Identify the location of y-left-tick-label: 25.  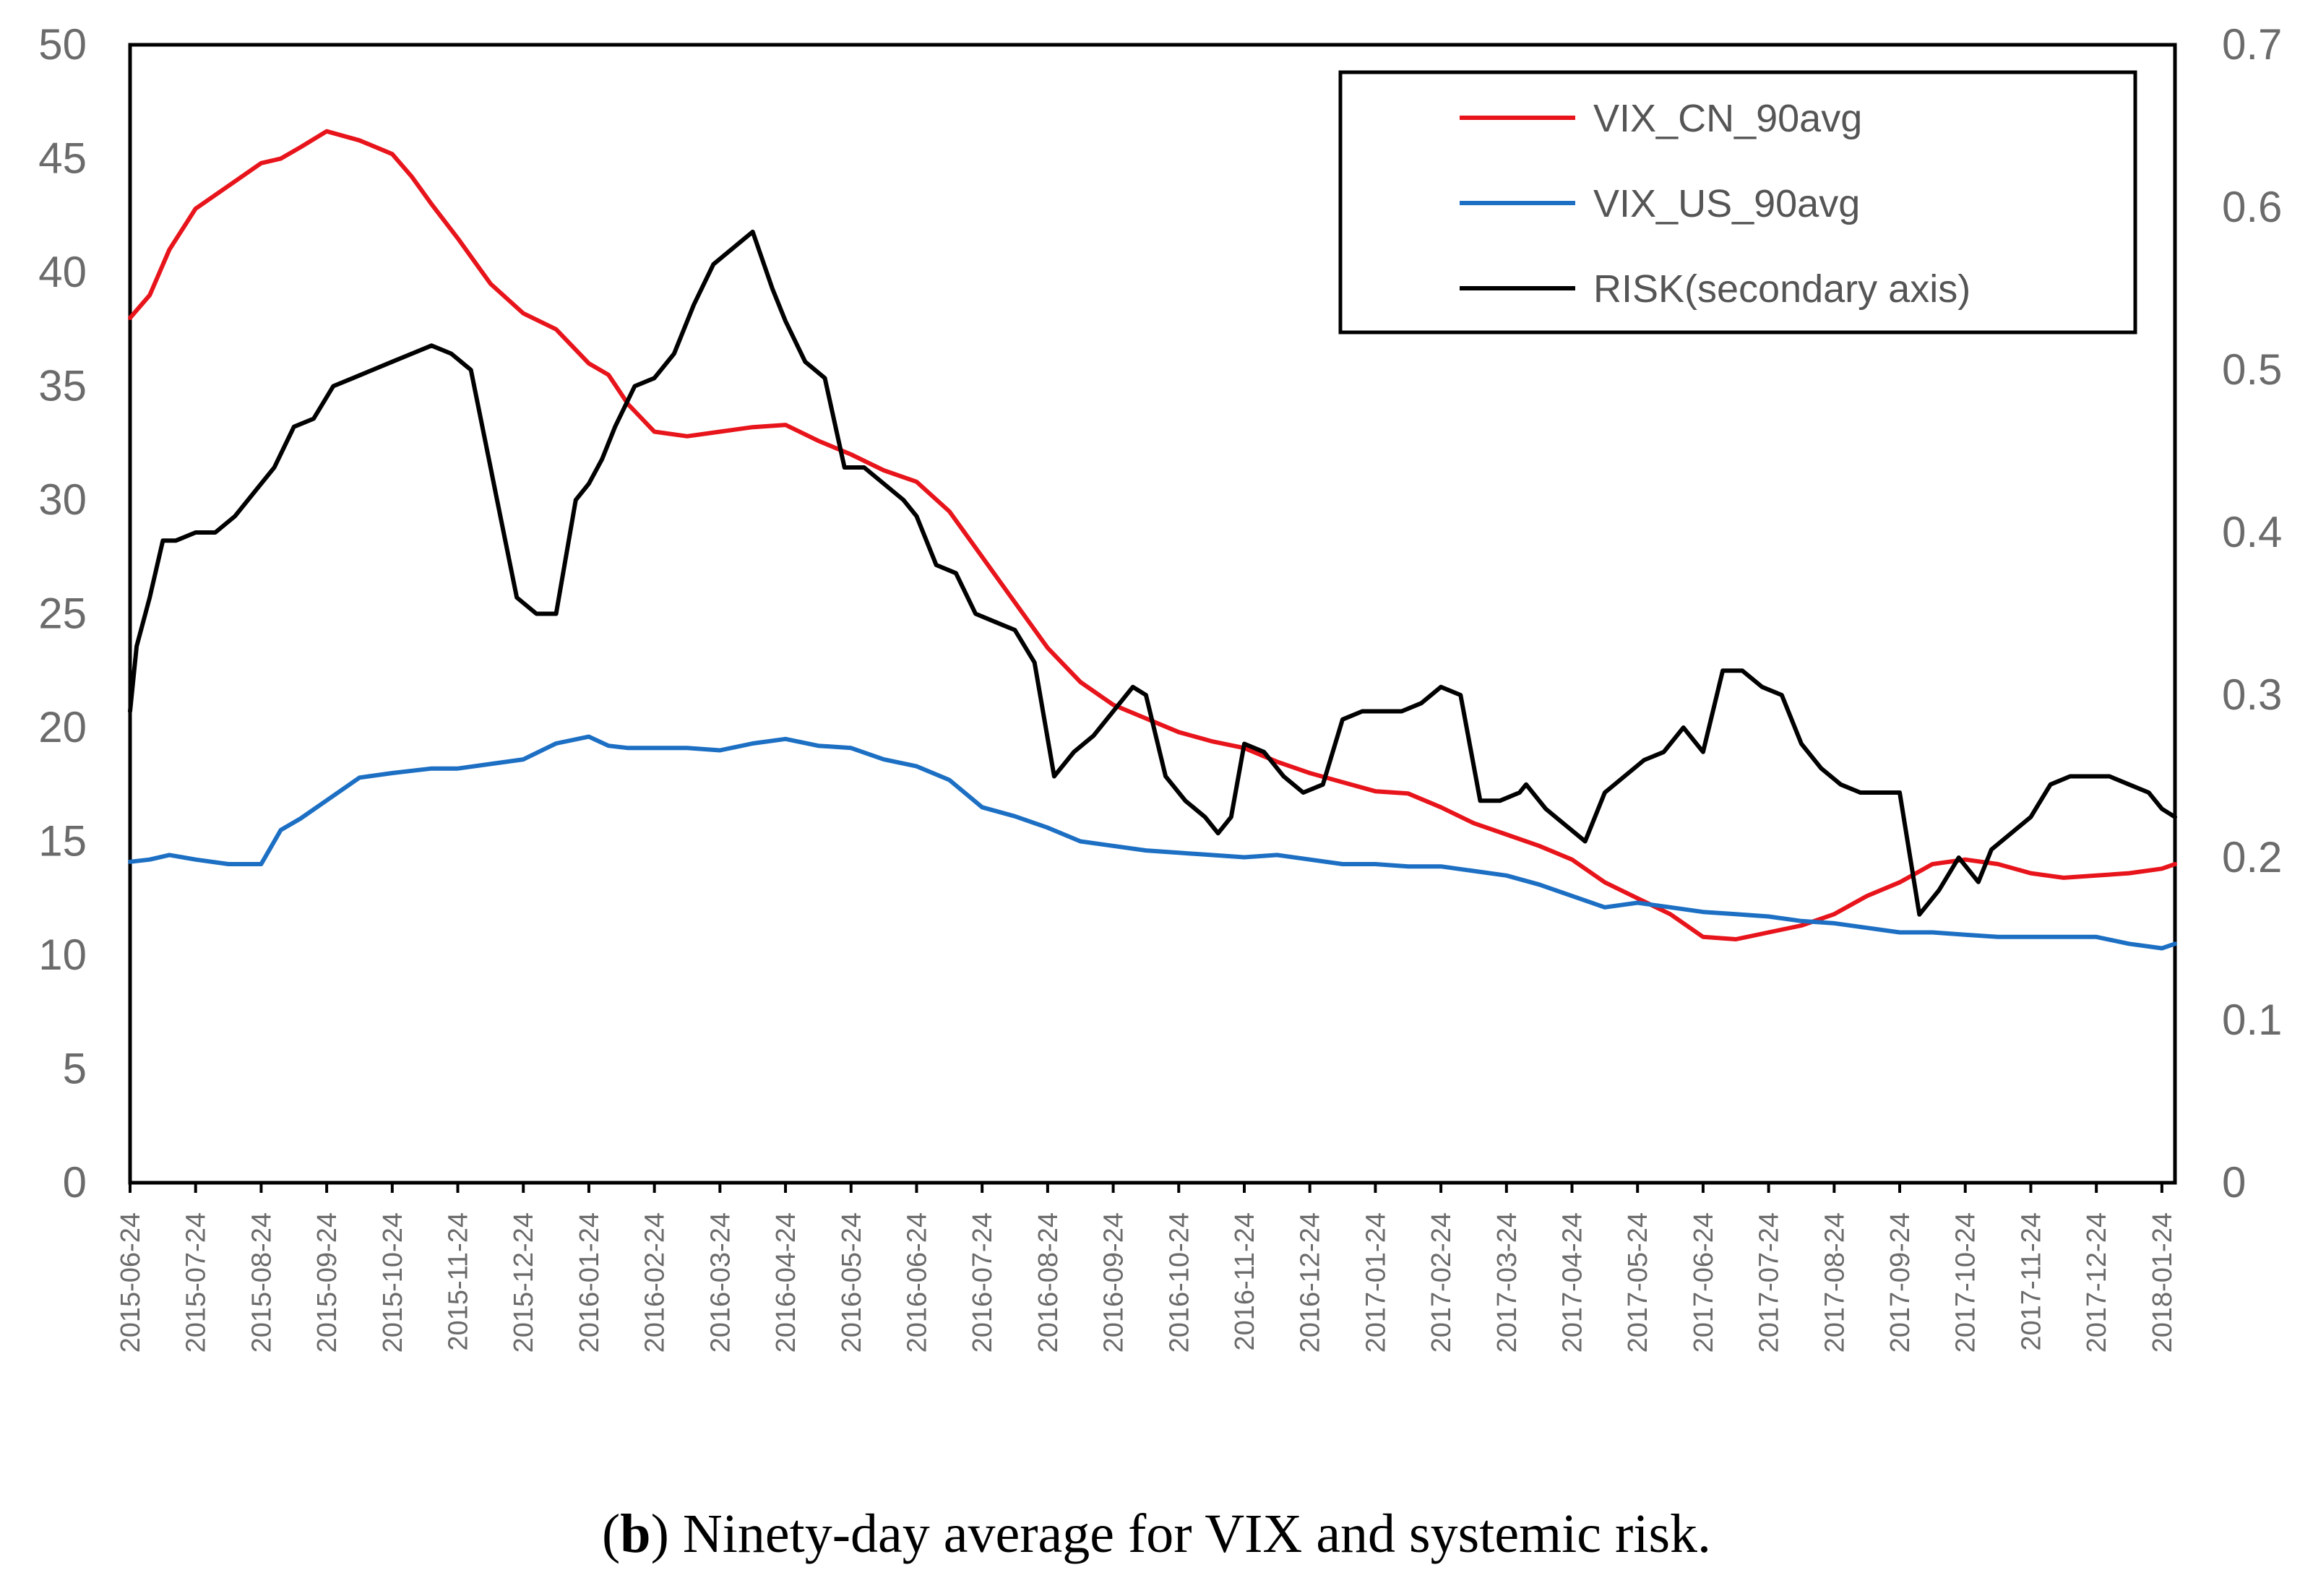
(62, 614).